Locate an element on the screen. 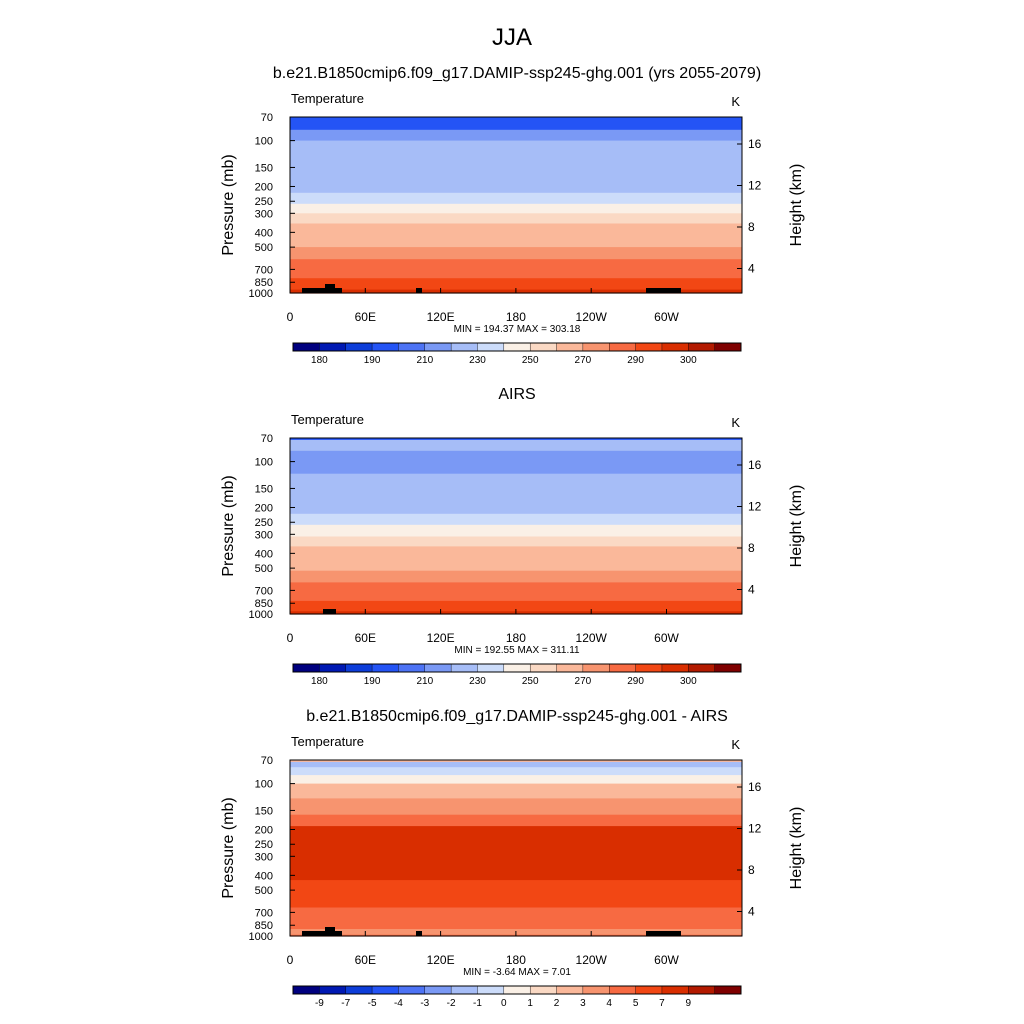 The height and width of the screenshot is (1024, 1024). colorbar-label: 4 is located at coordinates (609, 1003).